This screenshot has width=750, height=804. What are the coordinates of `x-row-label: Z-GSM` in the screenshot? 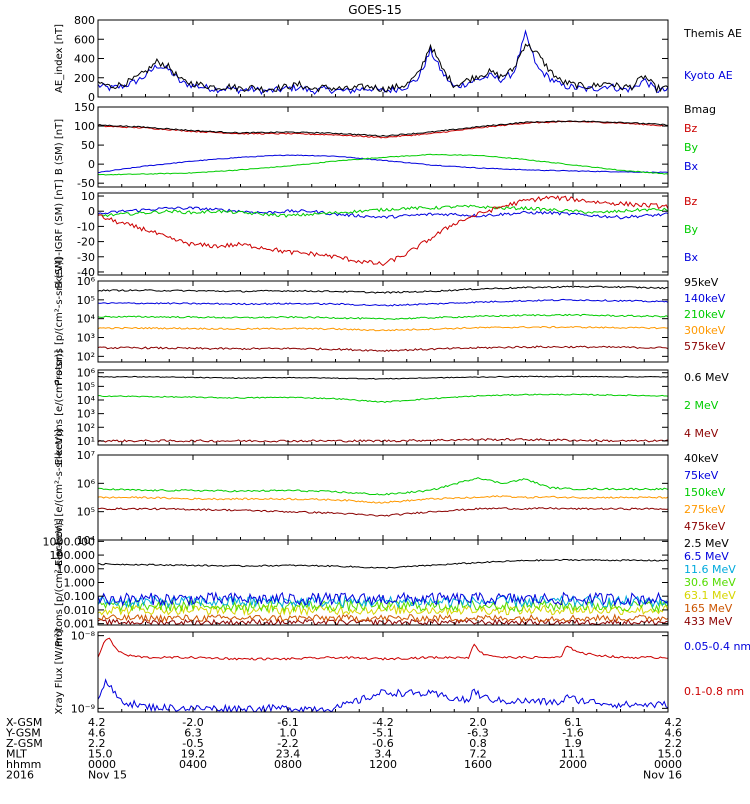 It's located at (24, 743).